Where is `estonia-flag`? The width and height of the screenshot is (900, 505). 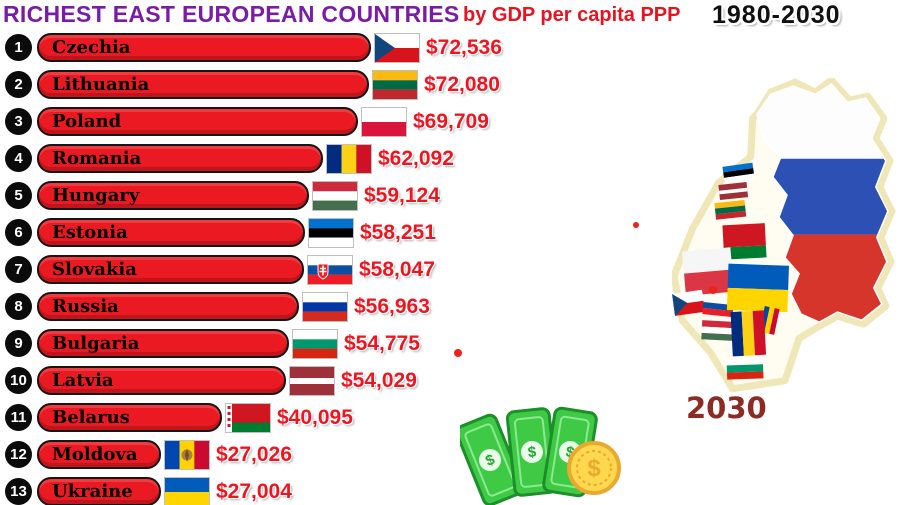
estonia-flag is located at coordinates (331, 232).